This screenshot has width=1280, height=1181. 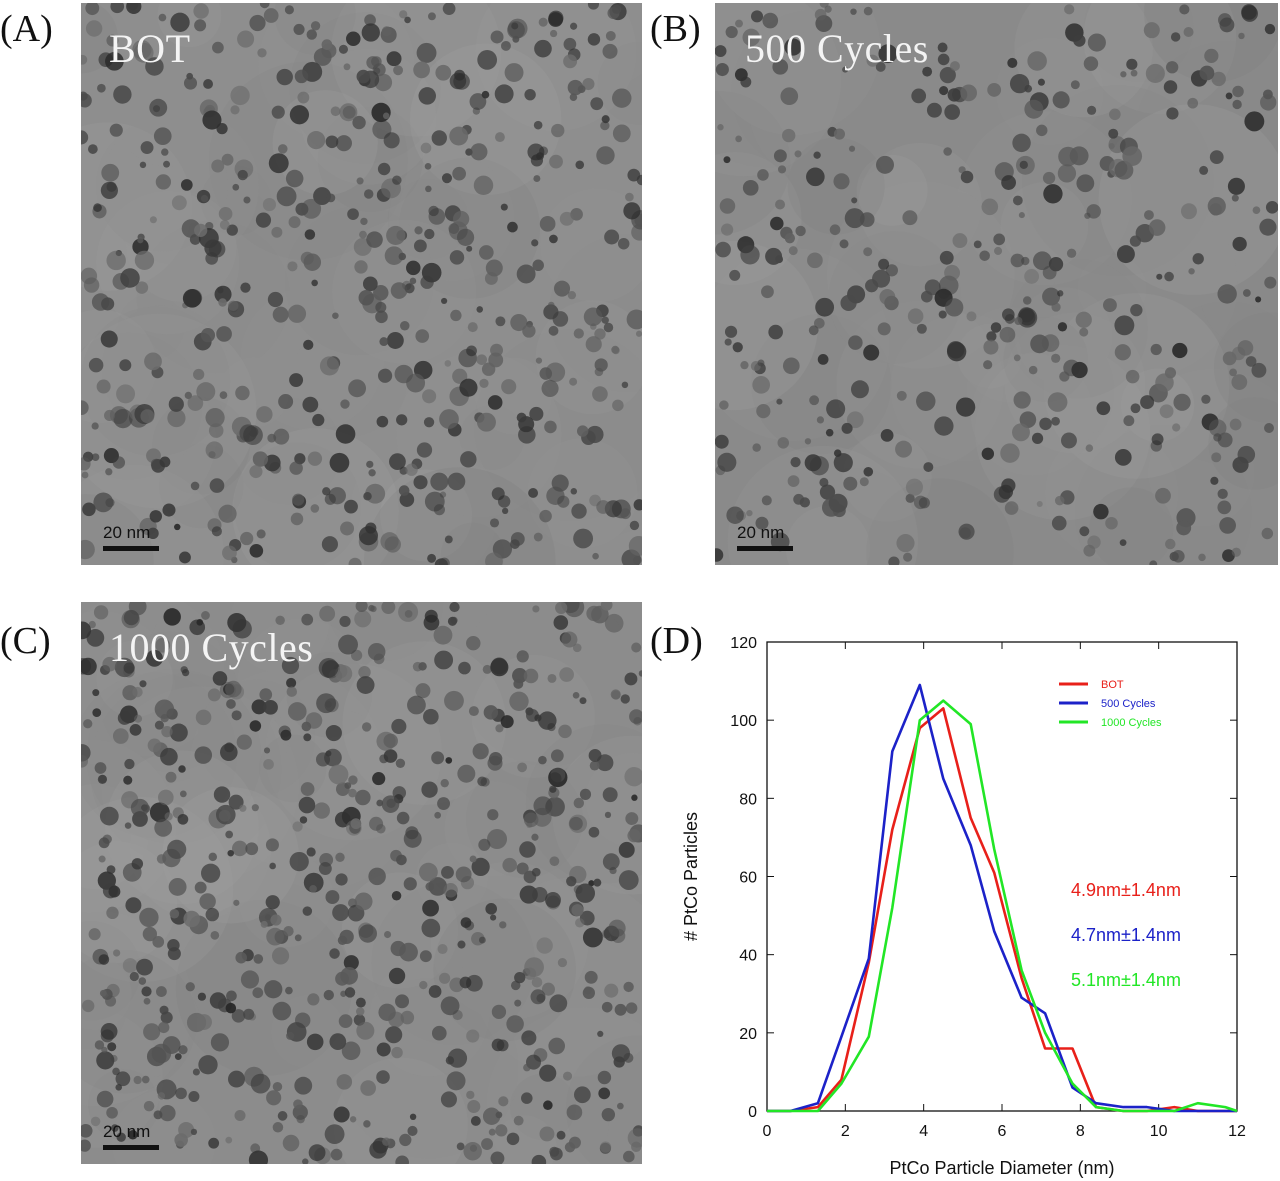 I want to click on tem-title-bot: BOT, so click(x=150, y=48).